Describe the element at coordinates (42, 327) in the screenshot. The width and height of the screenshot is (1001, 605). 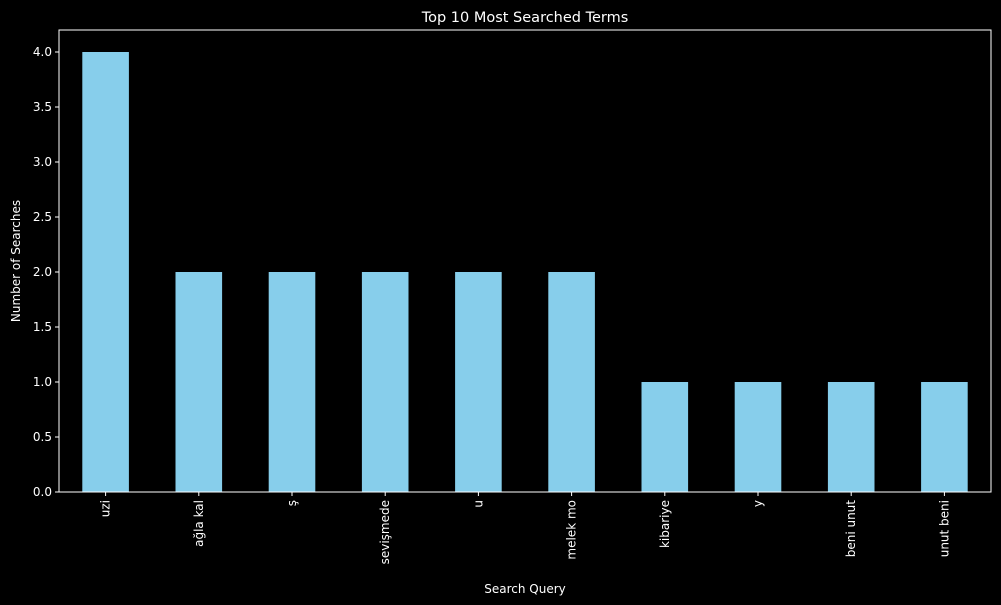
I see `y-tick-label: 1.5` at that location.